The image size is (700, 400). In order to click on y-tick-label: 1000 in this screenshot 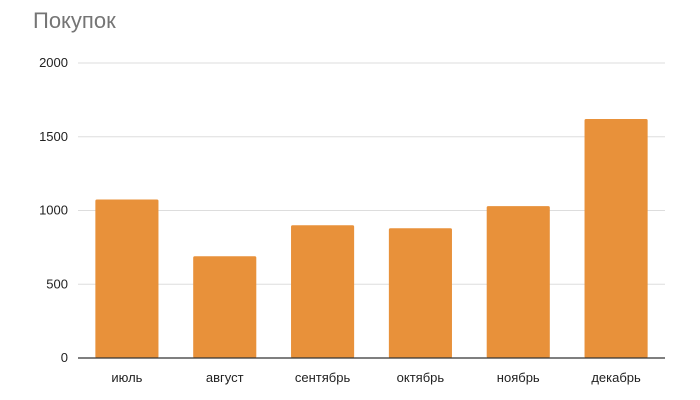, I will do `click(53, 210)`.